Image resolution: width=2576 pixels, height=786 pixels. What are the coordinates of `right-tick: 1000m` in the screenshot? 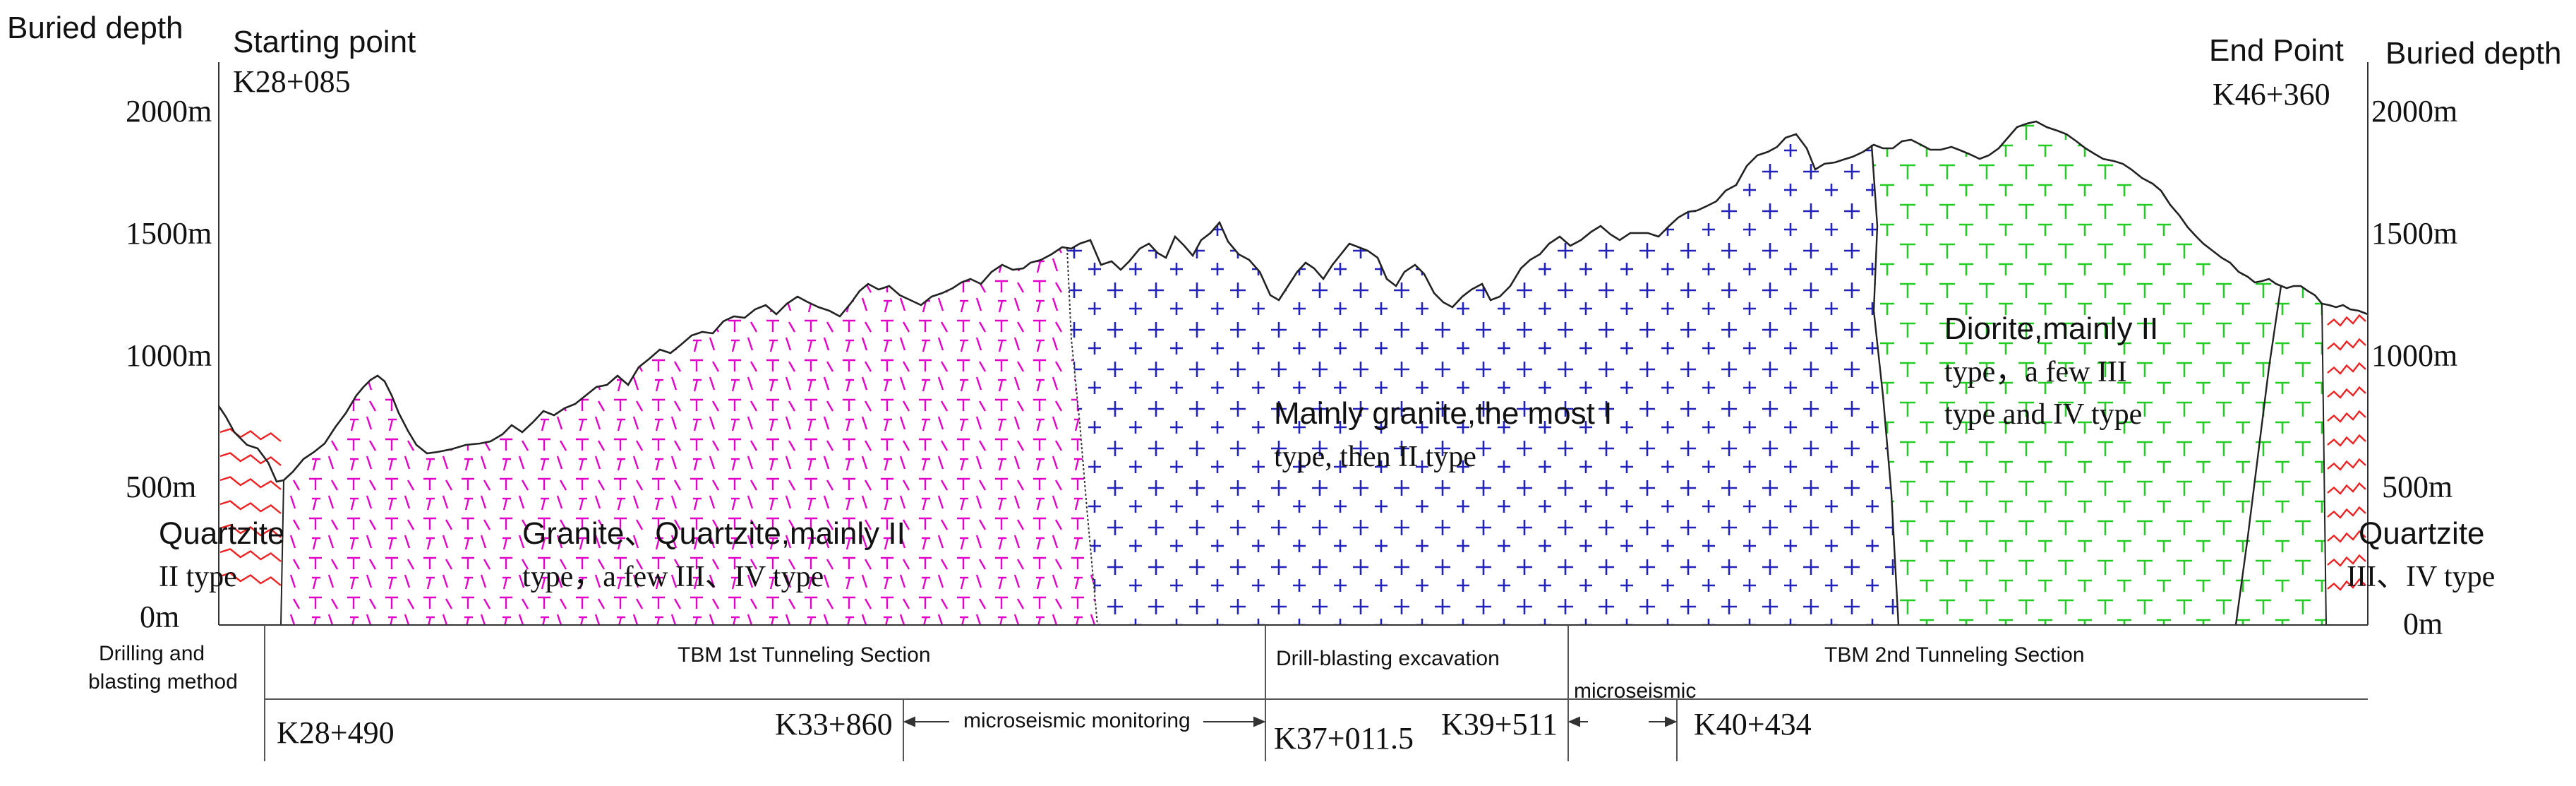 It's located at (2414, 355).